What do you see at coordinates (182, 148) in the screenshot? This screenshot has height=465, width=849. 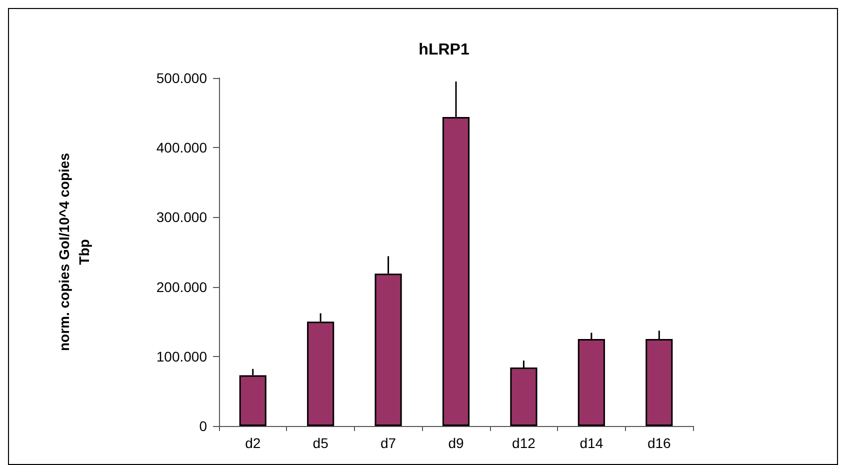 I see `y-tick-label: 400.000` at bounding box center [182, 148].